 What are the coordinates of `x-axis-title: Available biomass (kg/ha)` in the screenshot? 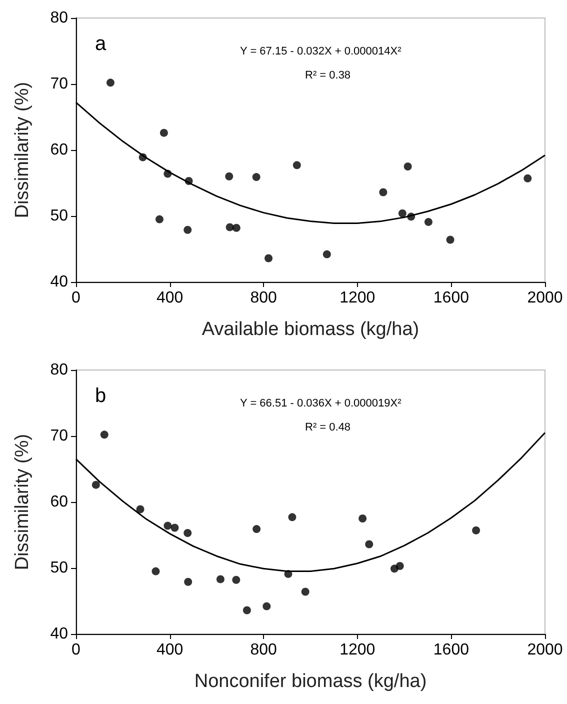 It's located at (311, 329).